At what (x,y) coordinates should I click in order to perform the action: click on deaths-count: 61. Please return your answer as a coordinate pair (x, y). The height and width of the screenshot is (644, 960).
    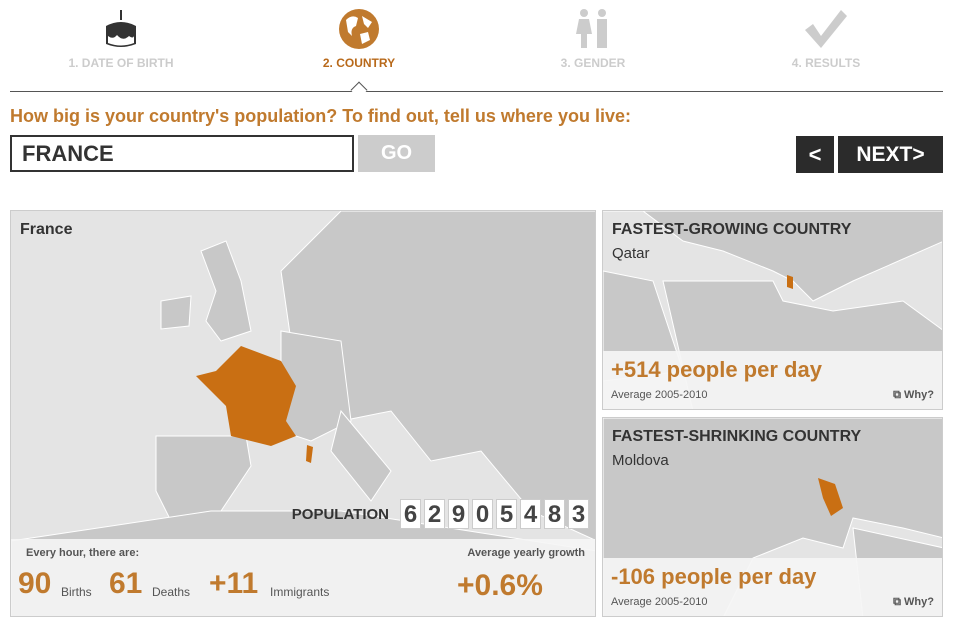
    Looking at the image, I should click on (126, 583).